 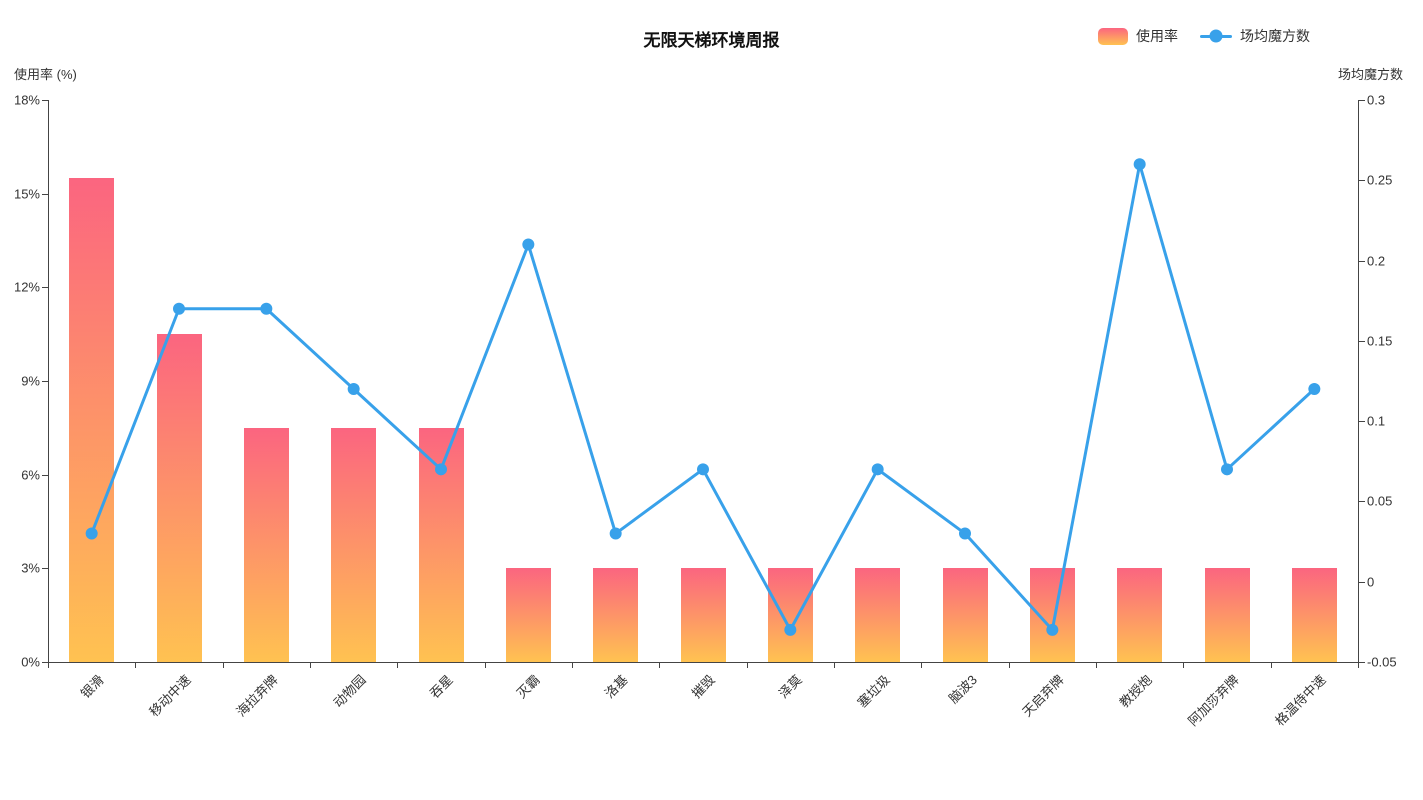 I want to click on x-axis-label: 银滑, so click(x=92, y=687).